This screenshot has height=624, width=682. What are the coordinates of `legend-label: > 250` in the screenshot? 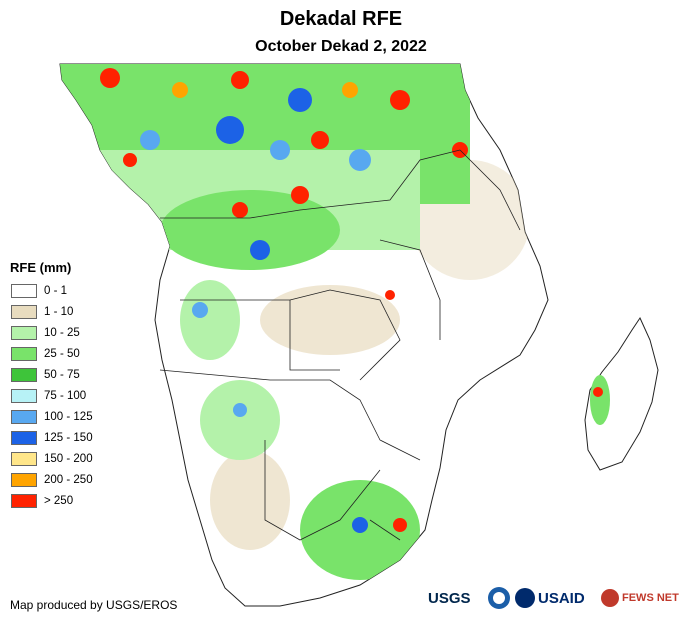 It's located at (59, 500).